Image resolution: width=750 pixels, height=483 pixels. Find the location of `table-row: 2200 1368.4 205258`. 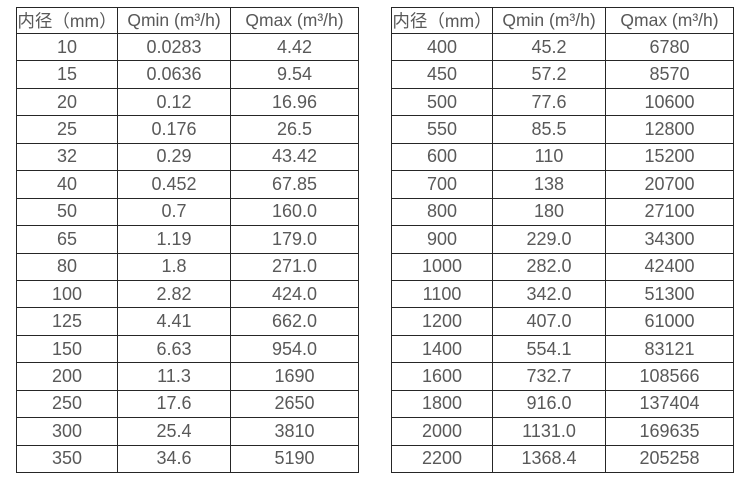

table-row: 2200 1368.4 205258 is located at coordinates (562, 459).